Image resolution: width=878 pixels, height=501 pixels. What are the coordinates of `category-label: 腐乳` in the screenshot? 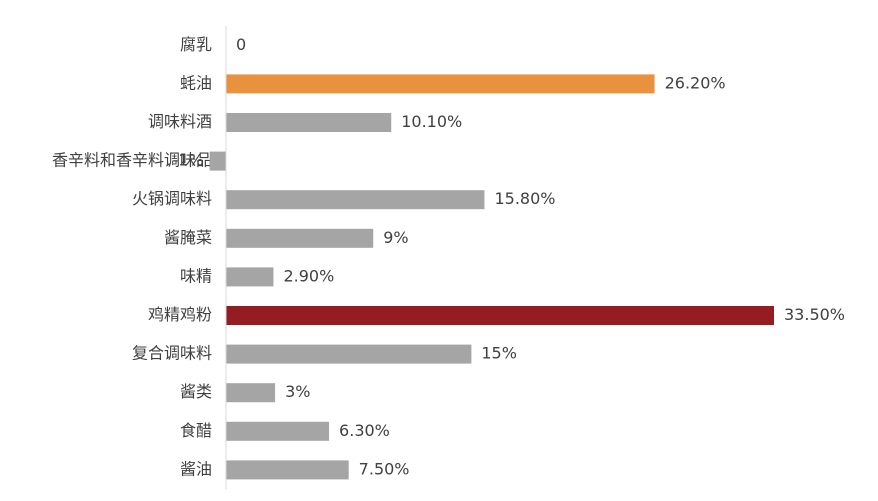 It's located at (196, 44).